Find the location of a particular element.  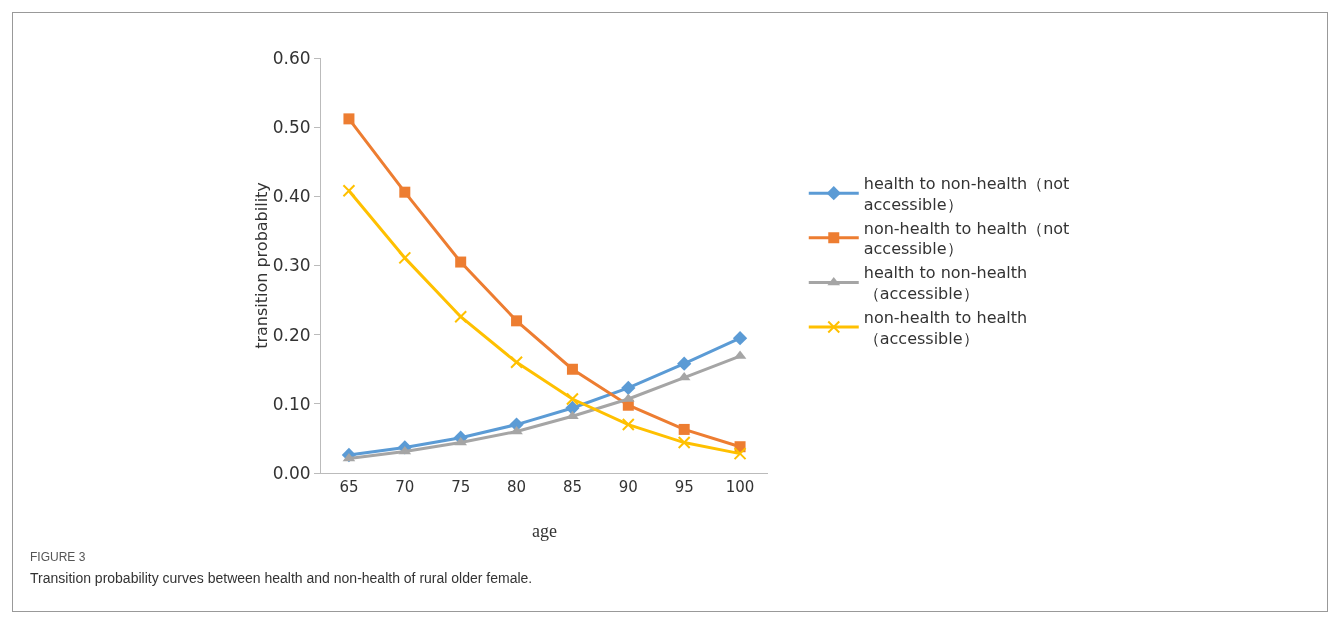

y-tick-label: 0.10 is located at coordinates (291, 403).